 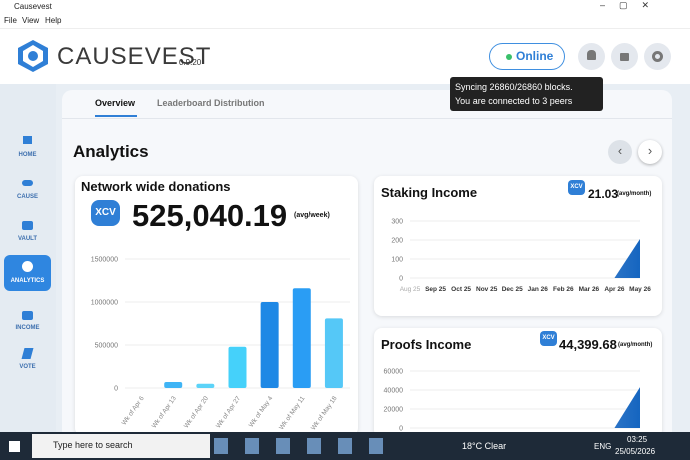 What do you see at coordinates (33, 56) in the screenshot?
I see `logo` at bounding box center [33, 56].